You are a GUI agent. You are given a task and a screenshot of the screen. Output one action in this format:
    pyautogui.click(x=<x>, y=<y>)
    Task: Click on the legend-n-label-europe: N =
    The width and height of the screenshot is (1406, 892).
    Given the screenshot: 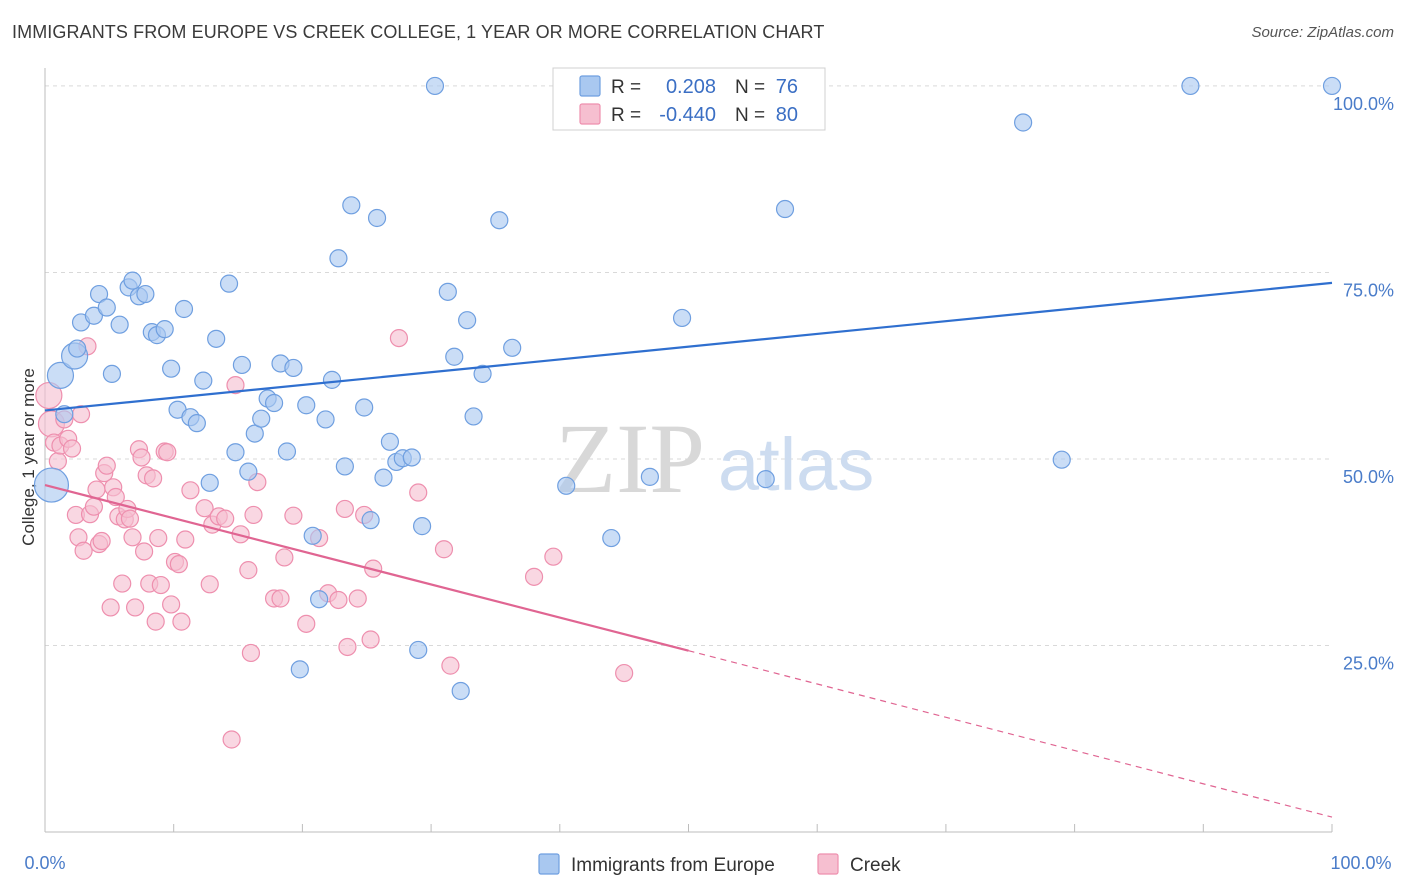 What is the action you would take?
    pyautogui.click(x=750, y=87)
    